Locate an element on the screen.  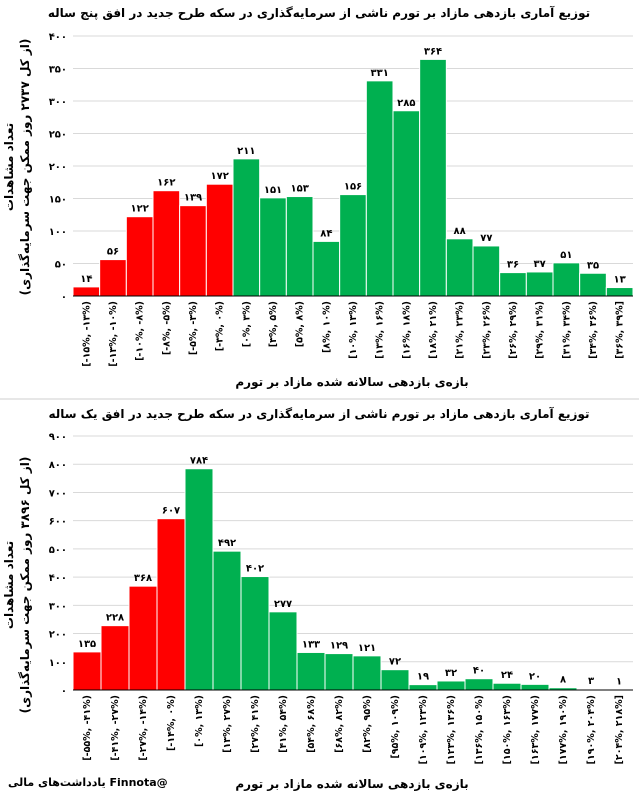
data-label: ۱۵۱ is located at coordinates (273, 190).